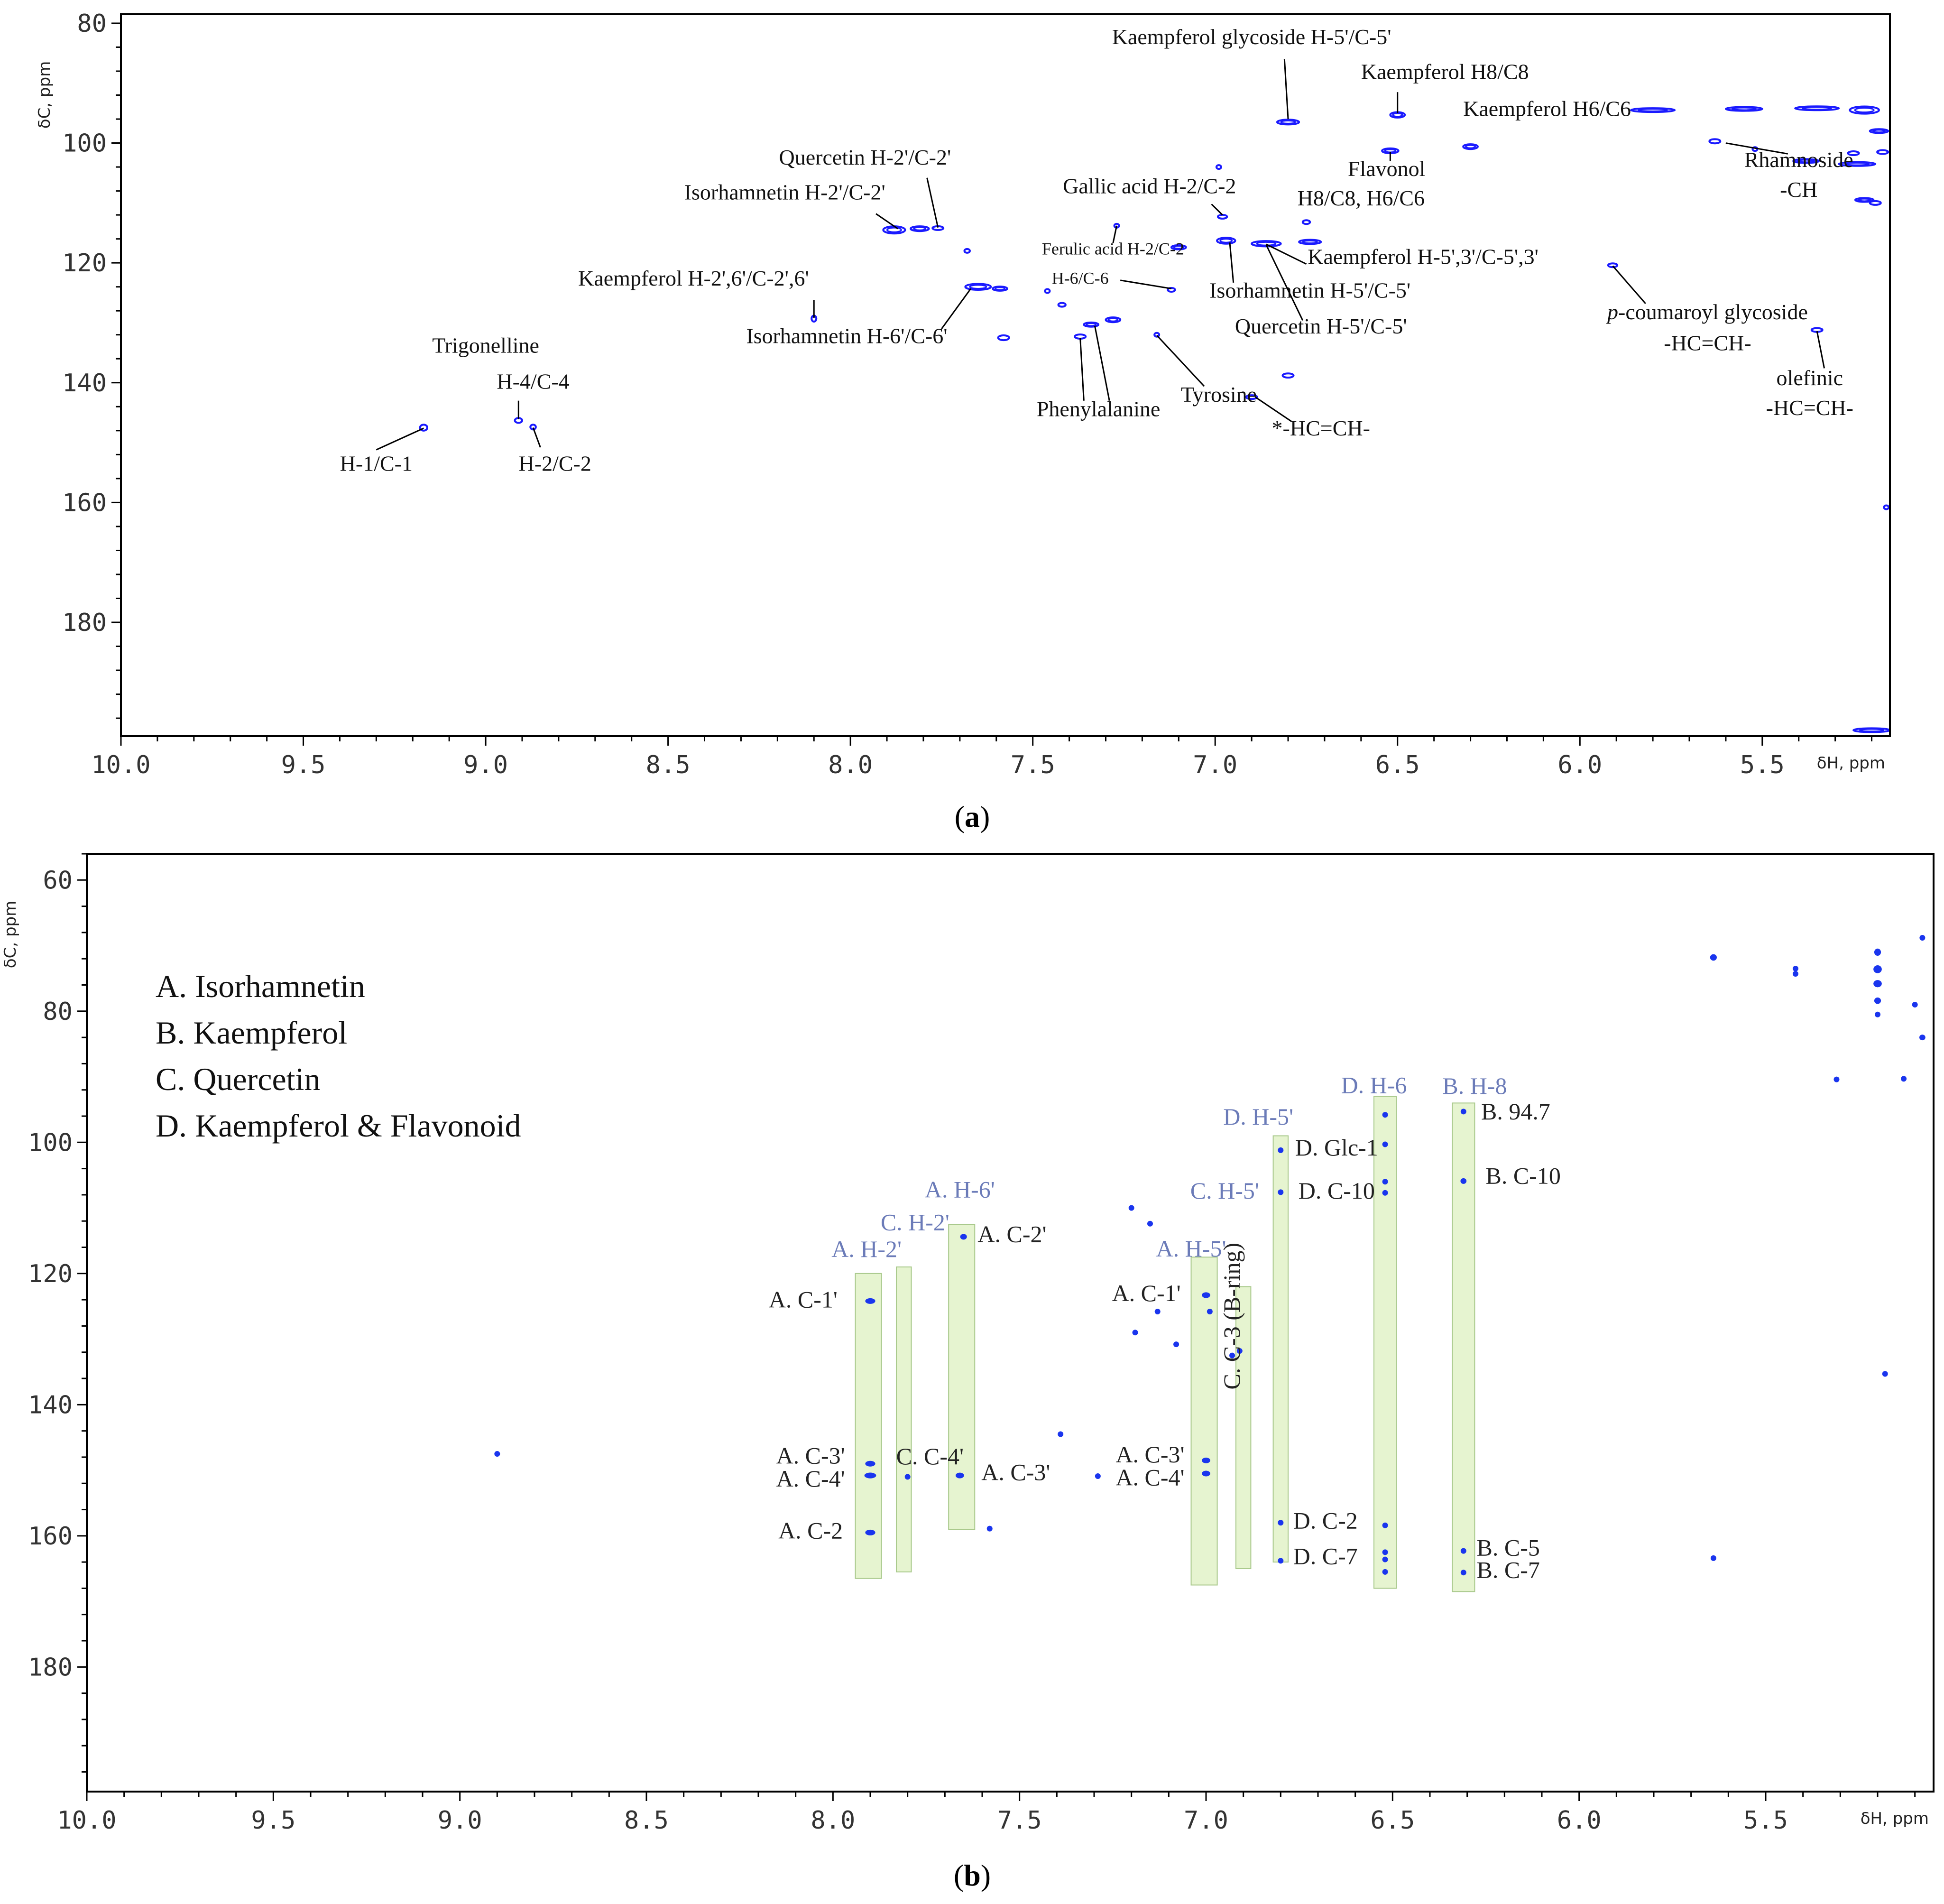 The width and height of the screenshot is (1944, 1904). I want to click on annotation-label: A. H-2', so click(867, 1249).